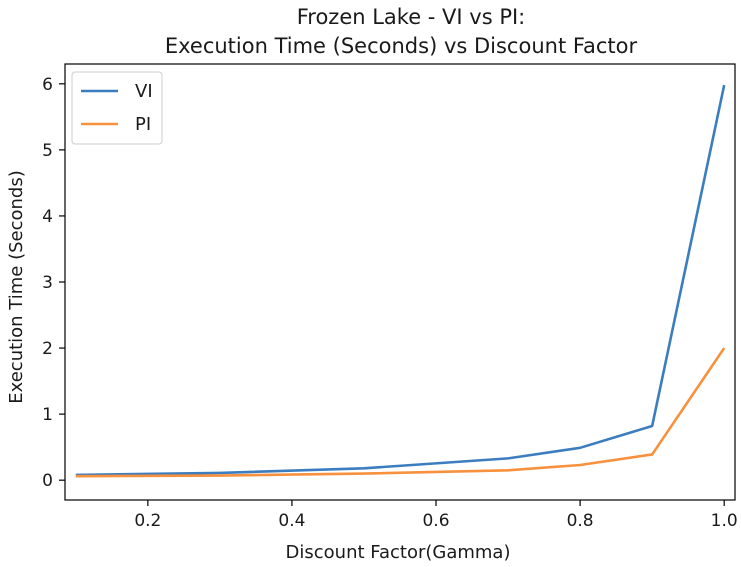 This screenshot has width=741, height=567. What do you see at coordinates (16, 287) in the screenshot?
I see `y-axis-label: Execution Time (Seconds)` at bounding box center [16, 287].